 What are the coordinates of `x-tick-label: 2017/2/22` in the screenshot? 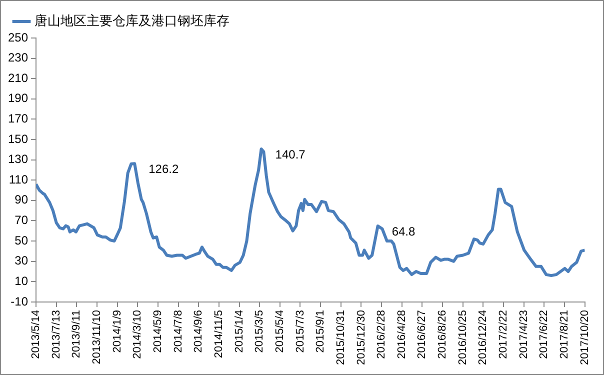 It's located at (504, 334).